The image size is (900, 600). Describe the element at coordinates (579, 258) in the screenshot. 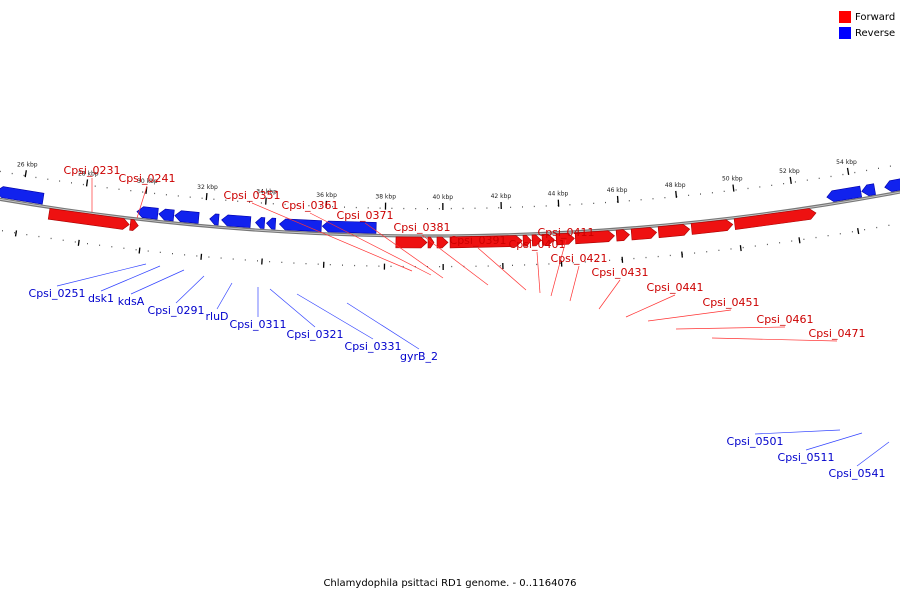

I see `forward-gene-label: Cpsi_0421` at that location.